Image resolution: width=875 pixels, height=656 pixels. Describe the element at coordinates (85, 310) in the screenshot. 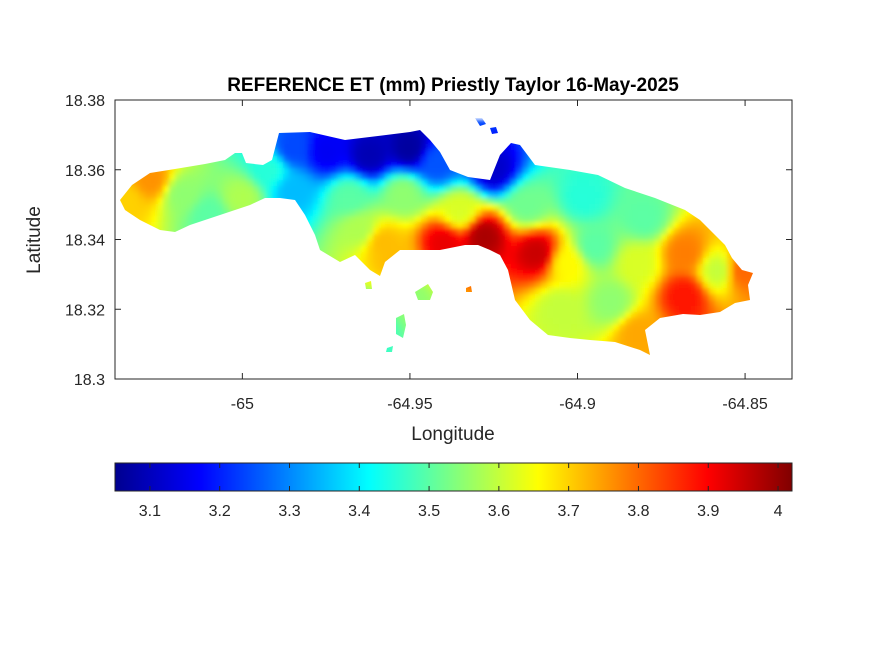

I see `y-tick-label: 18.32` at that location.